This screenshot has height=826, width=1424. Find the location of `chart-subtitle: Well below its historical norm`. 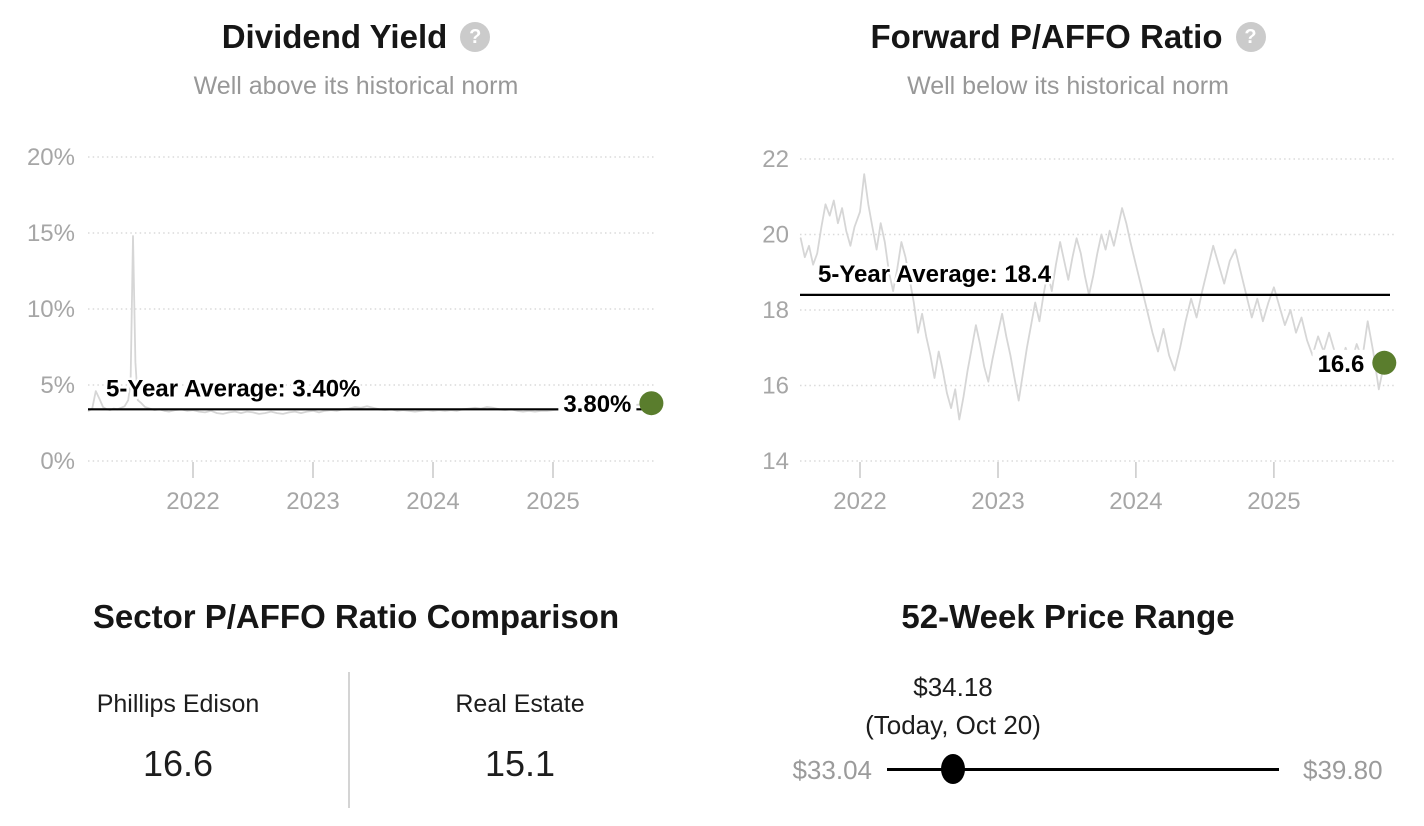

chart-subtitle: Well below its historical norm is located at coordinates (1068, 86).